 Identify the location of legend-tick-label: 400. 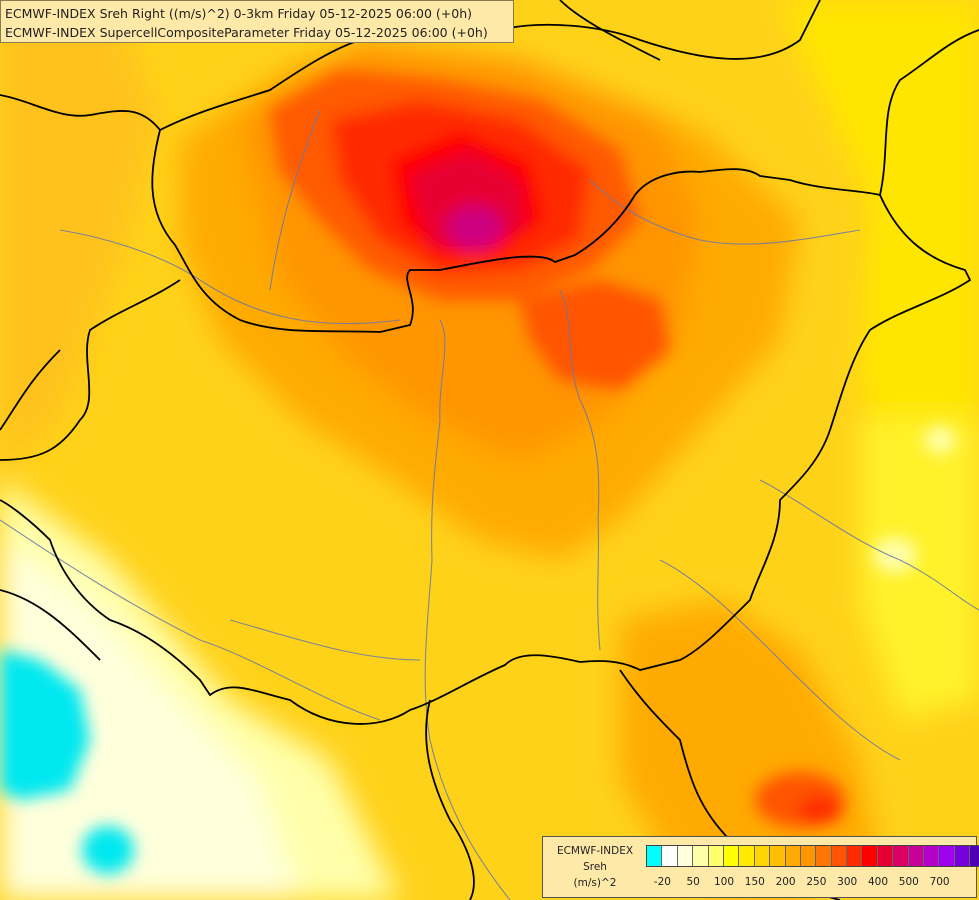
(878, 882).